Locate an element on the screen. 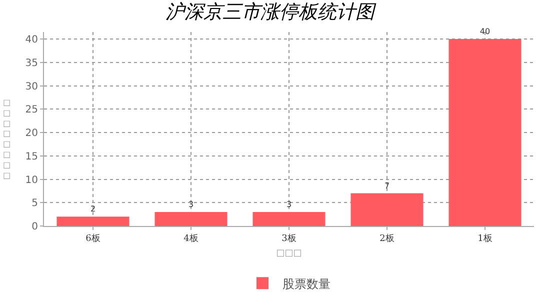  y-tick-label: 10 is located at coordinates (31, 180).